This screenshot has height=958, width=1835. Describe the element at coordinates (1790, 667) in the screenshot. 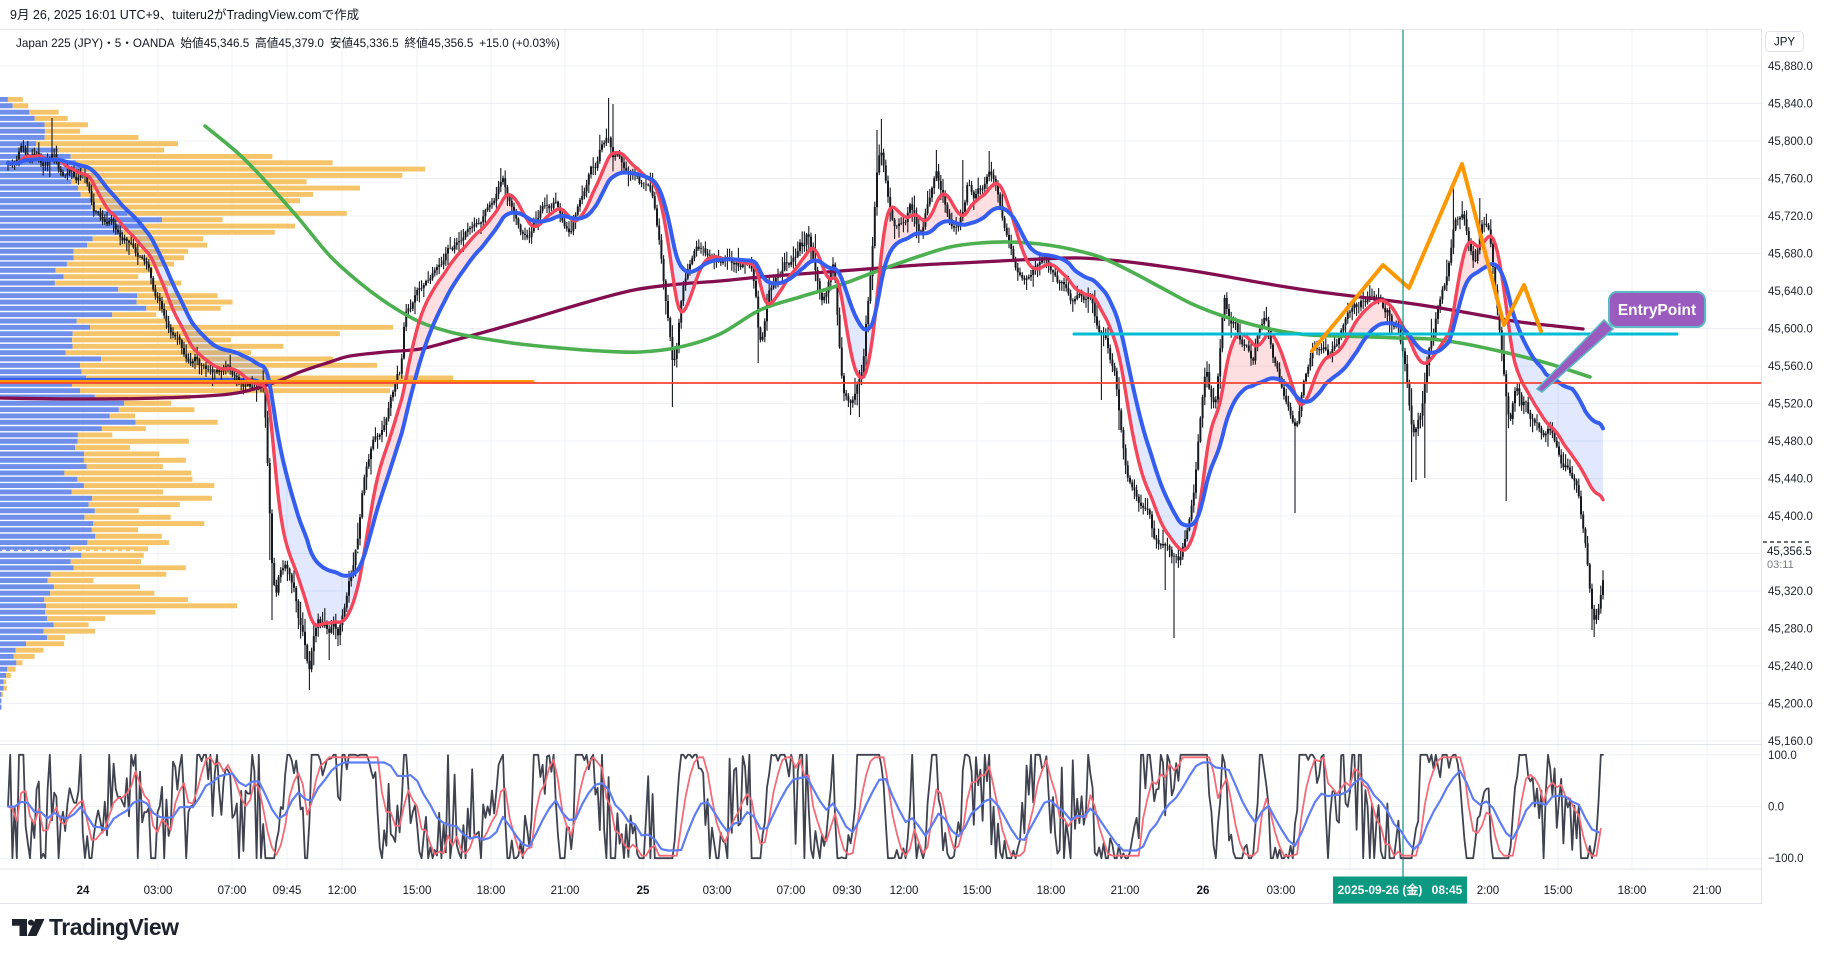

I see `svg-text: 45,240.0` at that location.